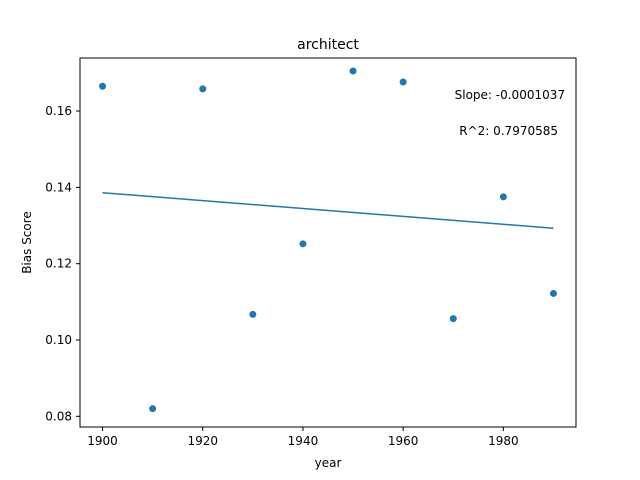 The height and width of the screenshot is (480, 640). Describe the element at coordinates (58, 416) in the screenshot. I see `y-tick-label: 0.08` at that location.